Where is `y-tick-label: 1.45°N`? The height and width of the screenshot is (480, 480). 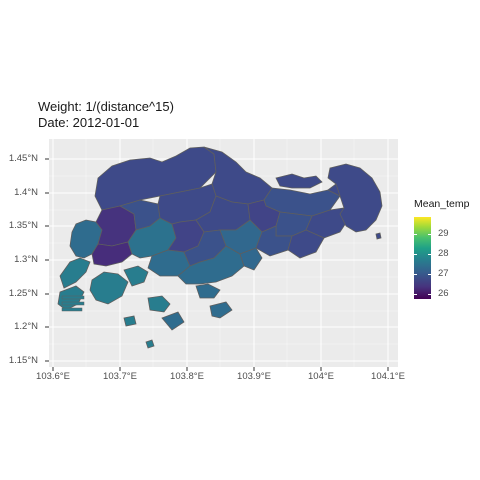
y-tick-label: 1.45°N is located at coordinates (23, 158).